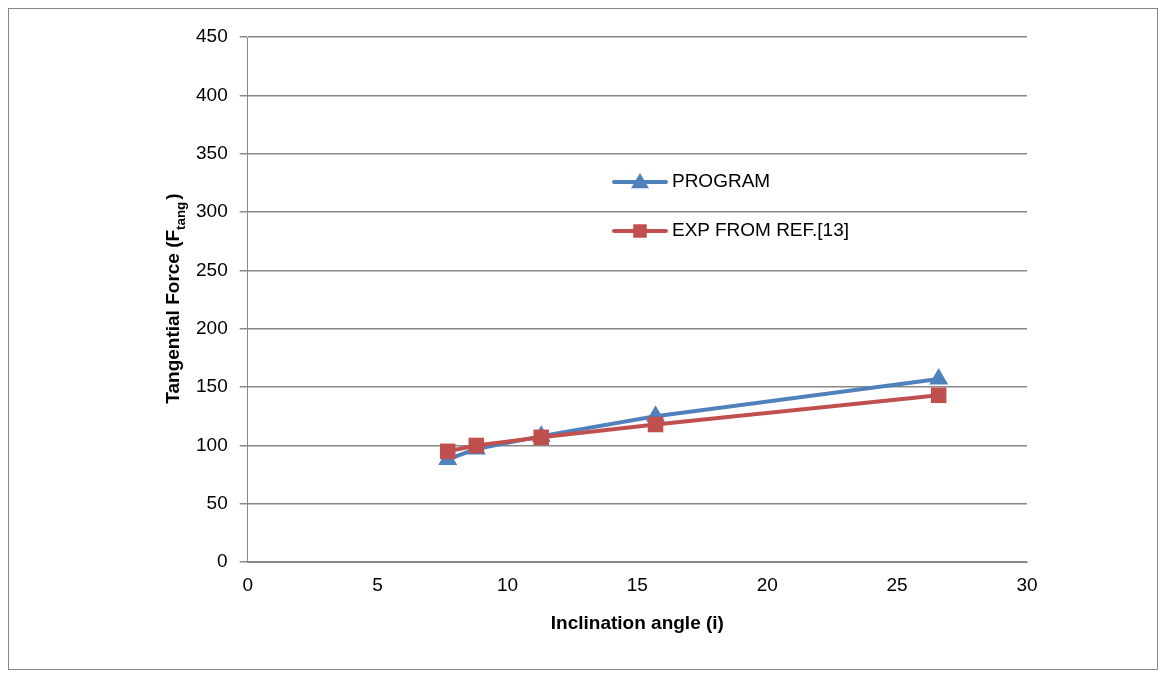  Describe the element at coordinates (760, 230) in the screenshot. I see `legend-label: EXP FROM REF.[13]` at that location.